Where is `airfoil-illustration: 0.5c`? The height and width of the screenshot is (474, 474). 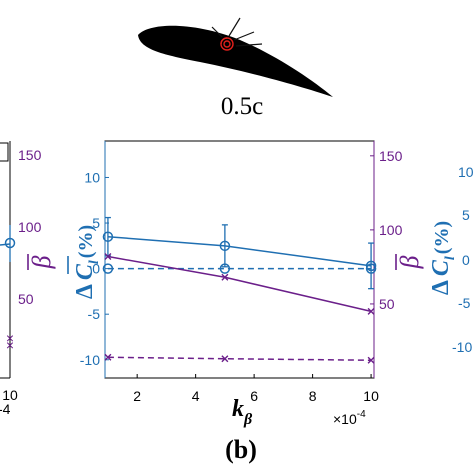 airfoil-illustration: 0.5c is located at coordinates (235, 68).